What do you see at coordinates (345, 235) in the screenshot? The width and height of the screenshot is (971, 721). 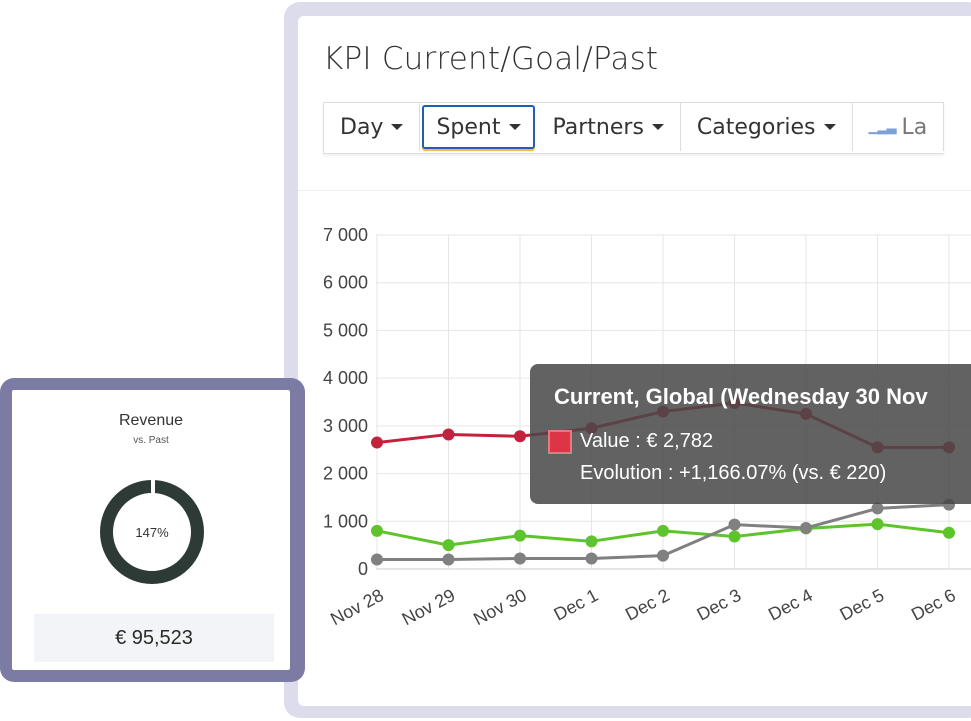 I see `y-tick-label: 7 000` at bounding box center [345, 235].